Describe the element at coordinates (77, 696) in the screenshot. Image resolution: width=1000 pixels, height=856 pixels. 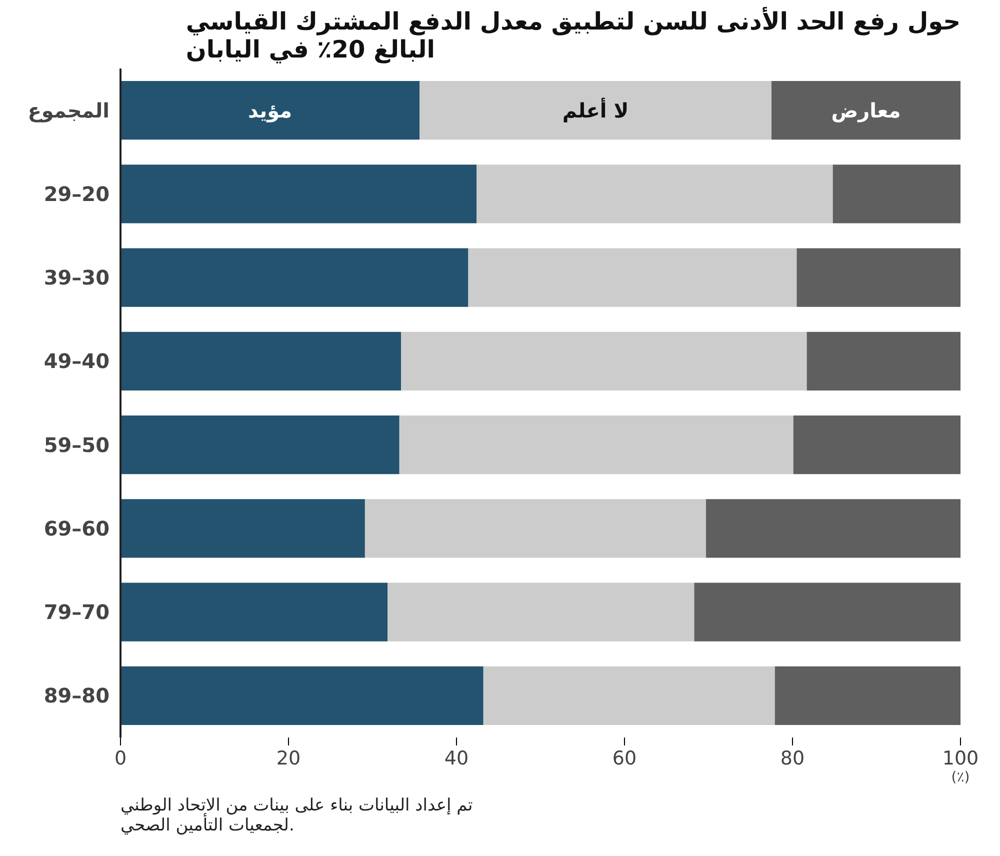
I see `y-tick-label: 89–80` at that location.